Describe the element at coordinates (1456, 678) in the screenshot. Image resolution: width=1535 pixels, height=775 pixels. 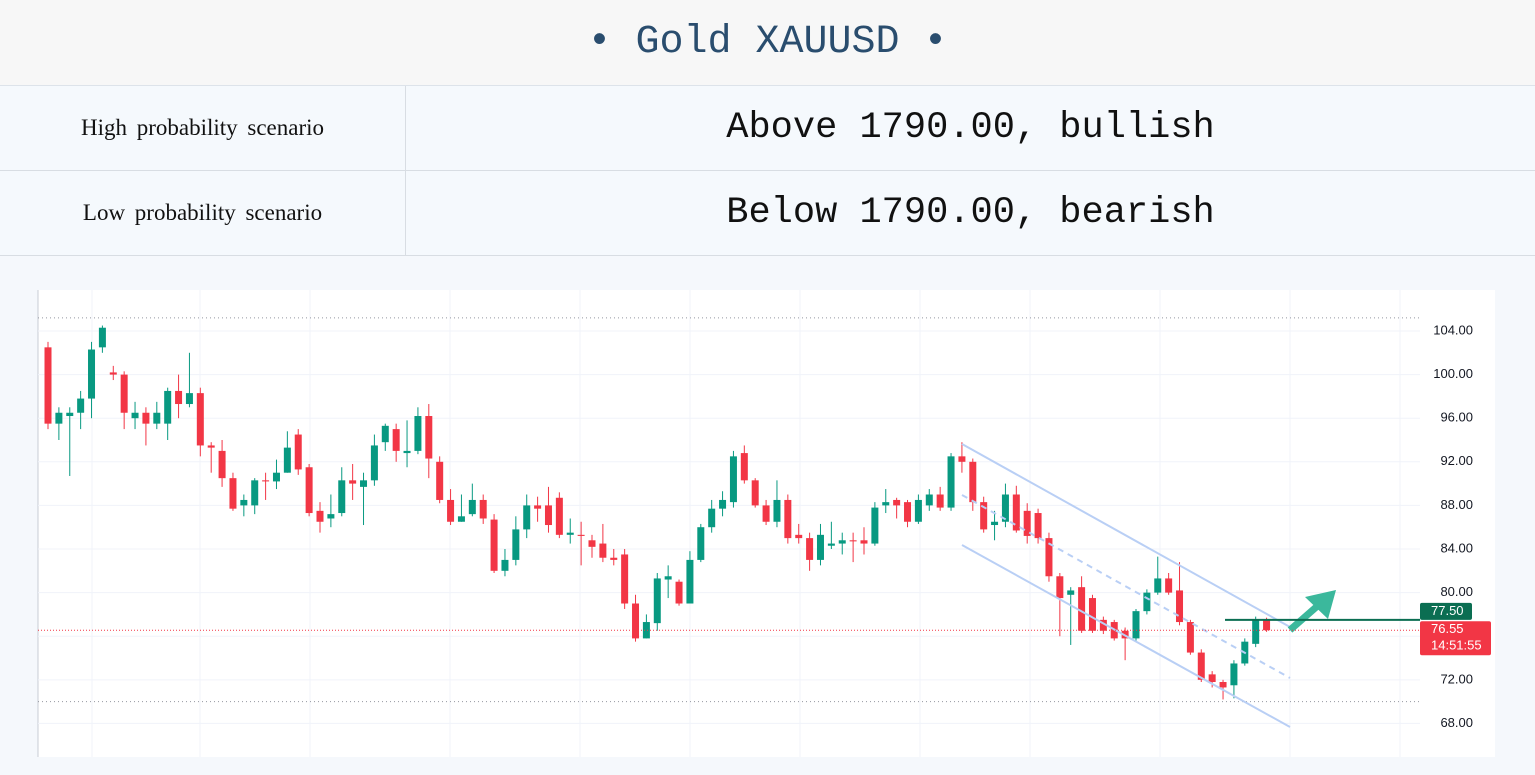
I see `y-tick-label: 72.00` at that location.